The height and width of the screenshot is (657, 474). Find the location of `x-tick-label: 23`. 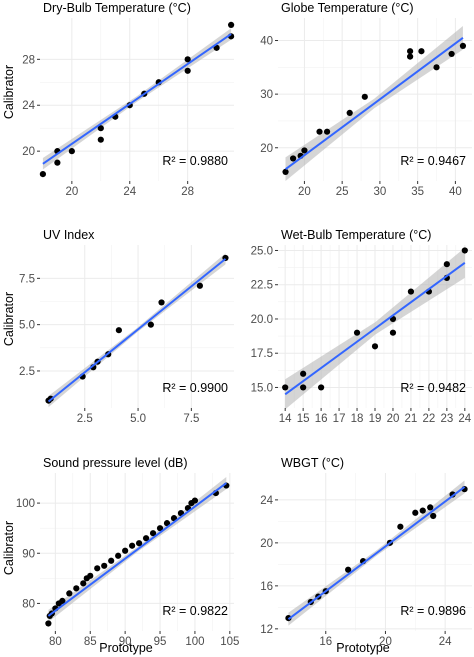

x-tick-label: 23 is located at coordinates (446, 419).